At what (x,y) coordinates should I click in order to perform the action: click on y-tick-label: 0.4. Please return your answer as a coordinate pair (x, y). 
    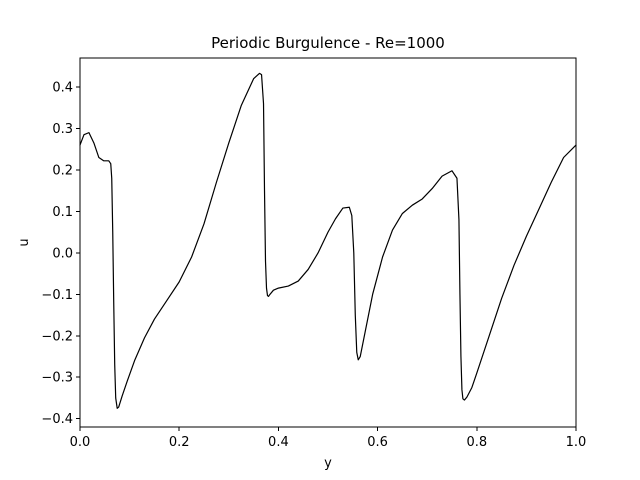
    Looking at the image, I should click on (62, 88).